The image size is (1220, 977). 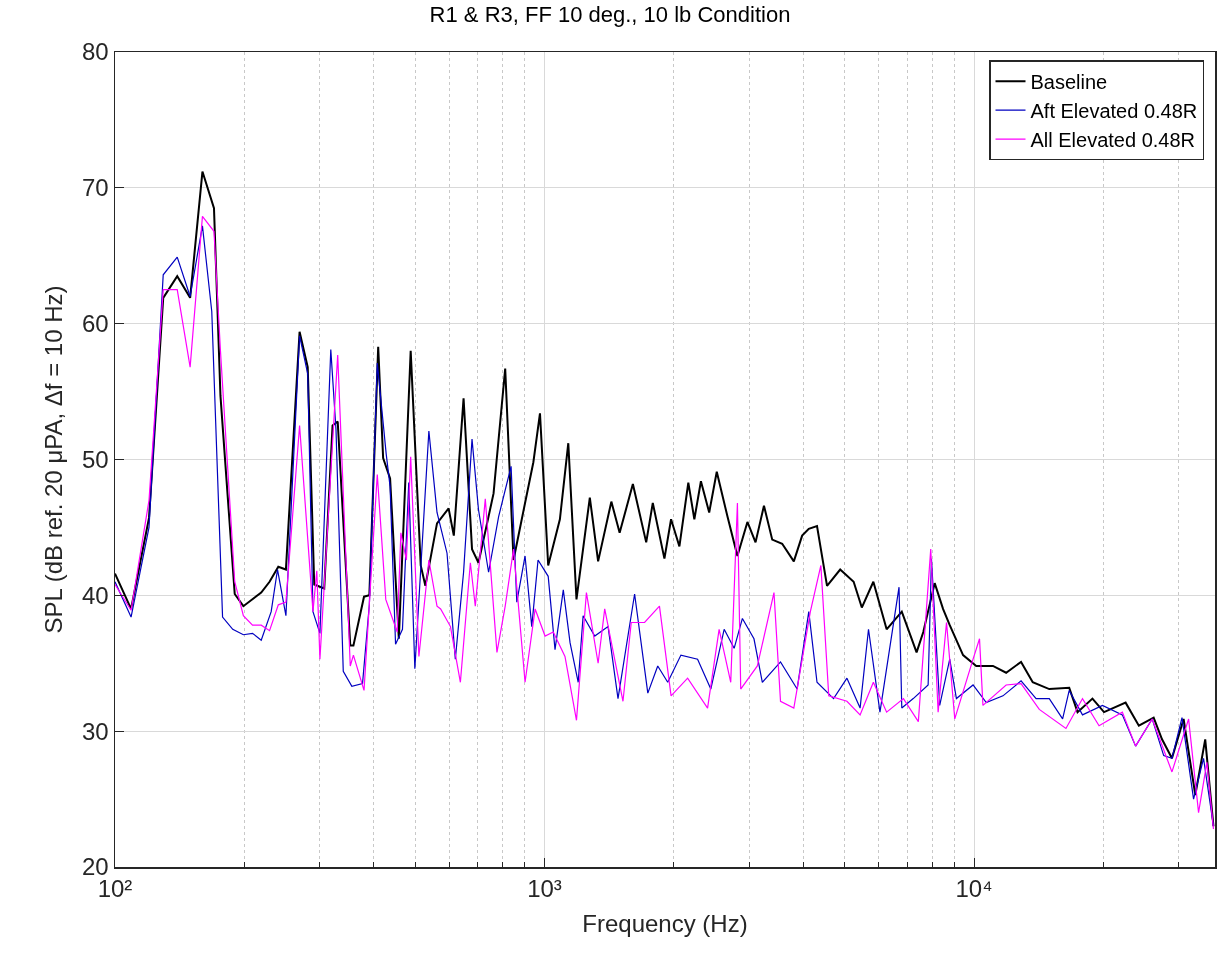 What do you see at coordinates (1113, 139) in the screenshot?
I see `legend-label: All Elevated 0.48R` at bounding box center [1113, 139].